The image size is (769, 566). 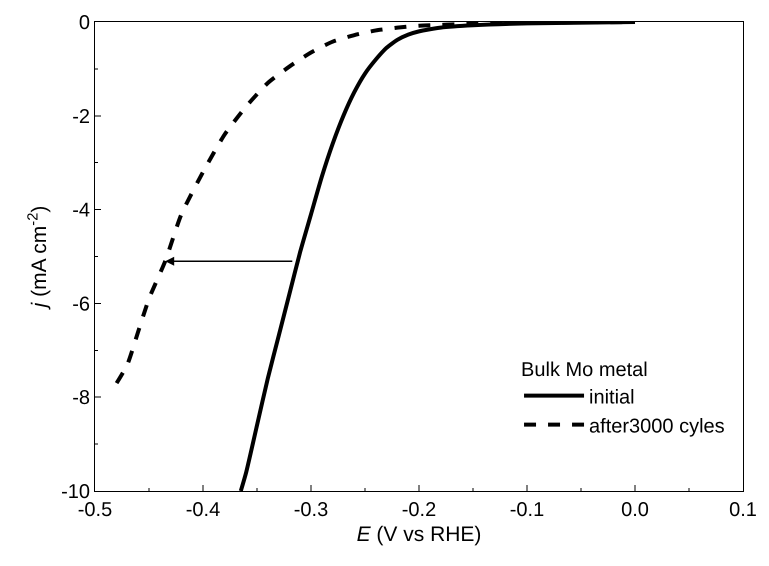 I want to click on y-tick-label: -8, so click(x=81, y=398).